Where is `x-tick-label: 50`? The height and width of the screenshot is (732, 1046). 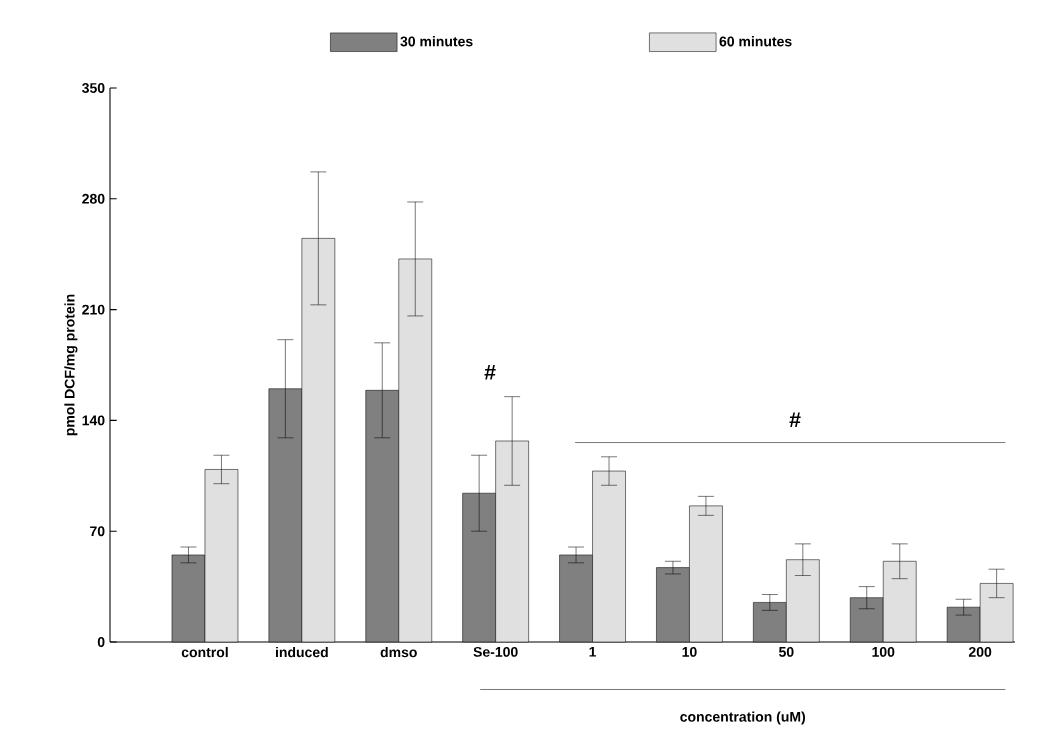 x-tick-label: 50 is located at coordinates (786, 651).